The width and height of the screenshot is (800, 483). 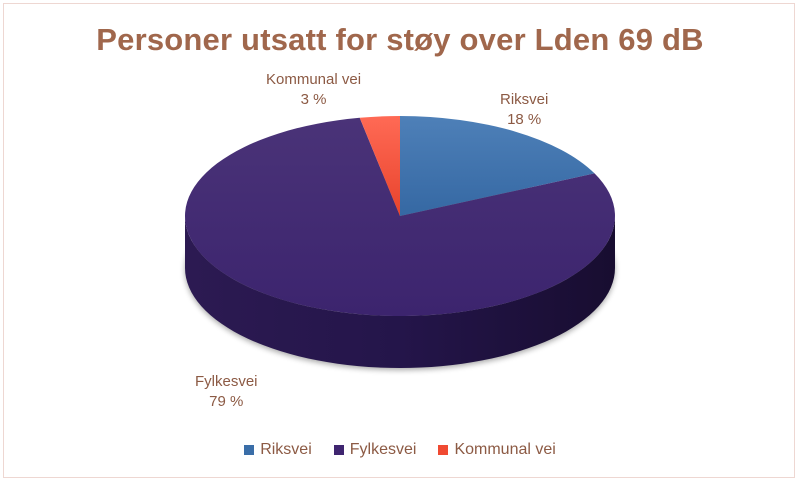 I want to click on label-value: 18 %, so click(x=524, y=119).